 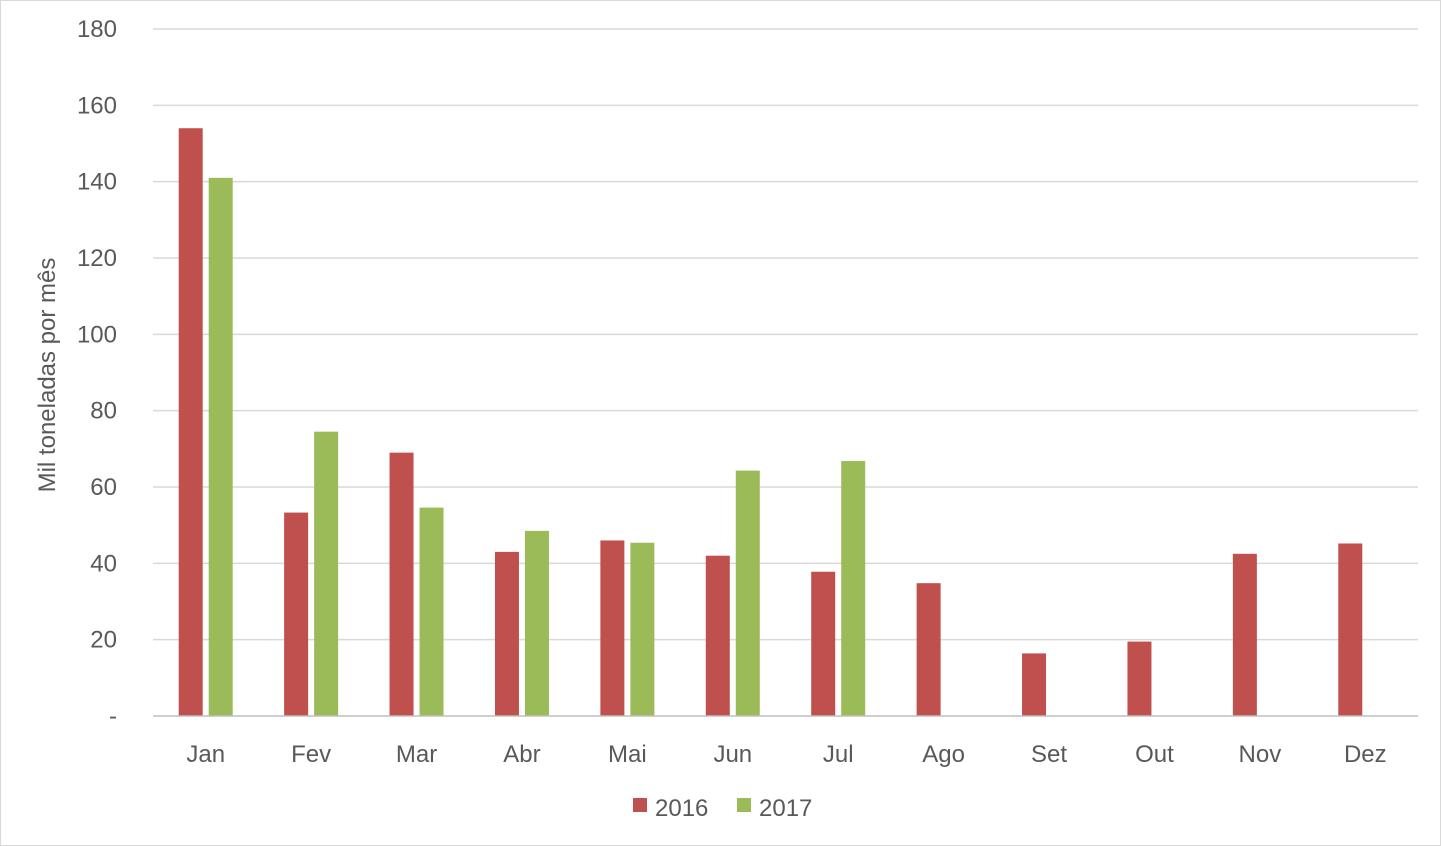 I want to click on bar-2017-Jul, so click(x=853, y=588).